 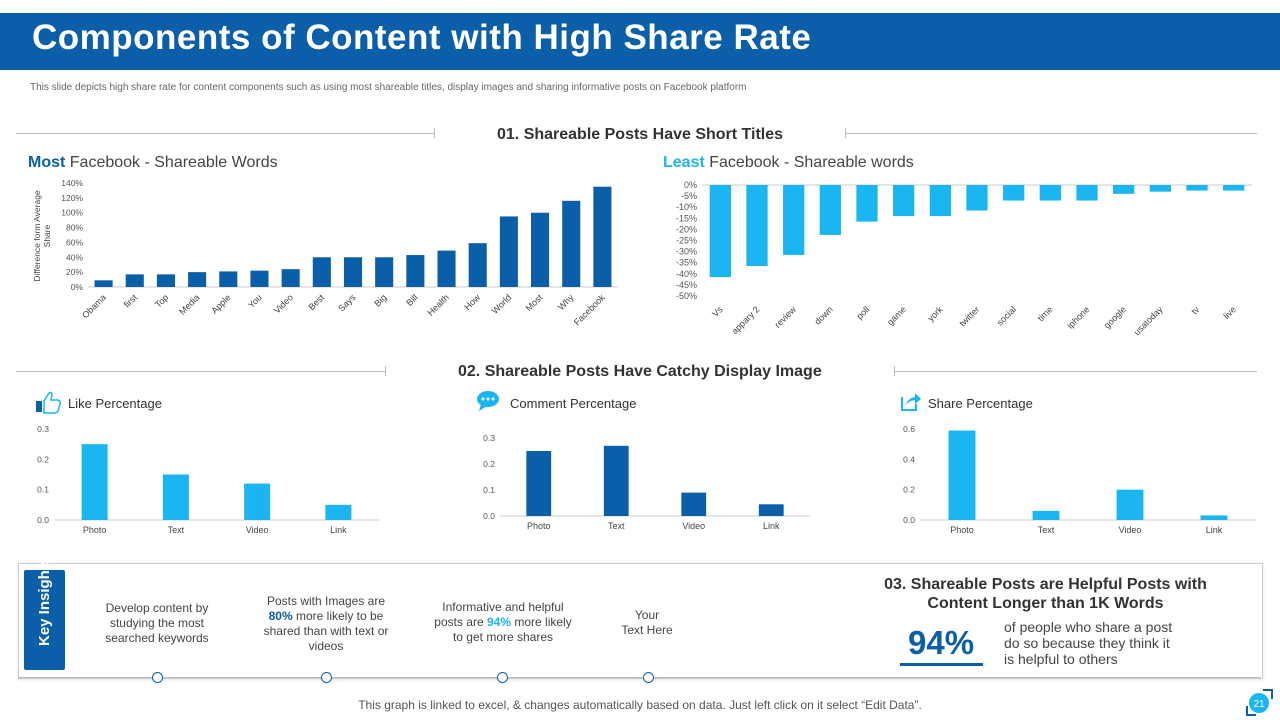 What do you see at coordinates (508, 251) in the screenshot?
I see `bar-world` at bounding box center [508, 251].